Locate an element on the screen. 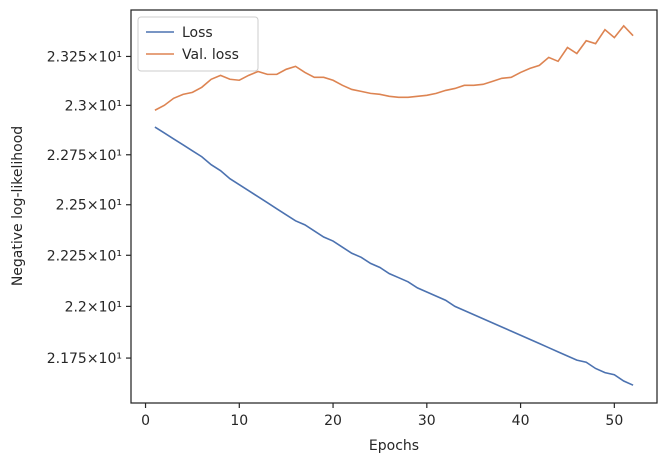 The image size is (667, 463). x-tick-label: 40 is located at coordinates (521, 421).